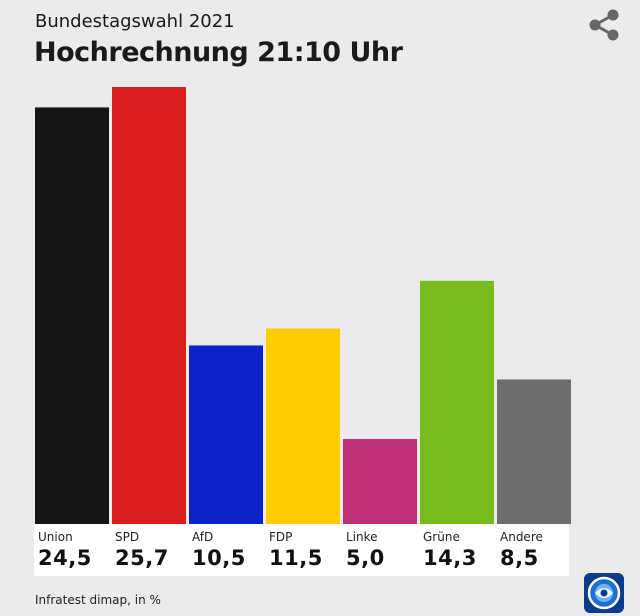 This screenshot has height=616, width=640. What do you see at coordinates (534, 451) in the screenshot?
I see `bar-andere` at bounding box center [534, 451].